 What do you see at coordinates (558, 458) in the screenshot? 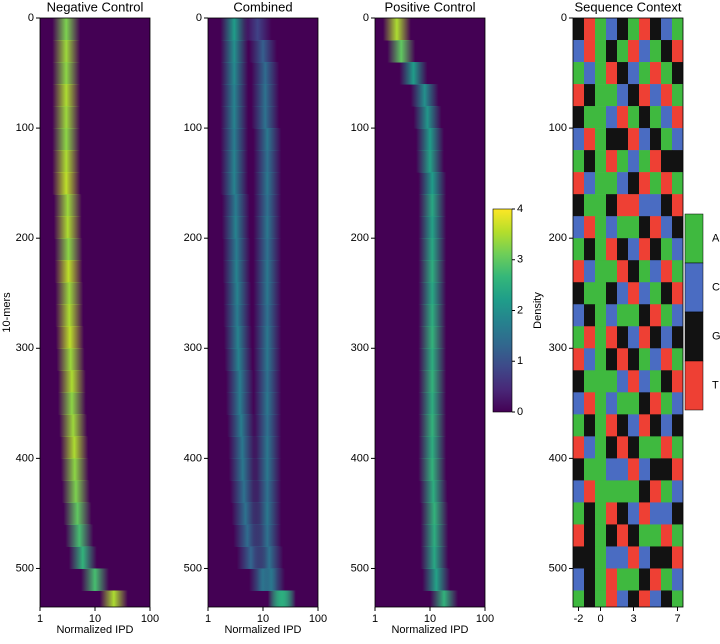
I see `y-tick-label: 400` at bounding box center [558, 458].